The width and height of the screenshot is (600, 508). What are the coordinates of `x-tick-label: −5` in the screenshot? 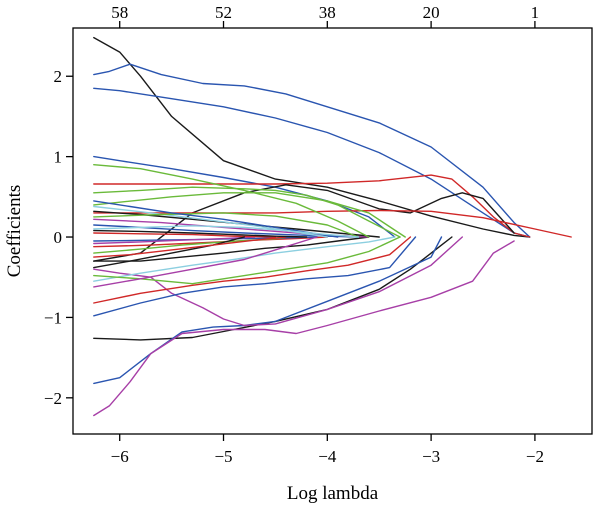 It's located at (223, 456).